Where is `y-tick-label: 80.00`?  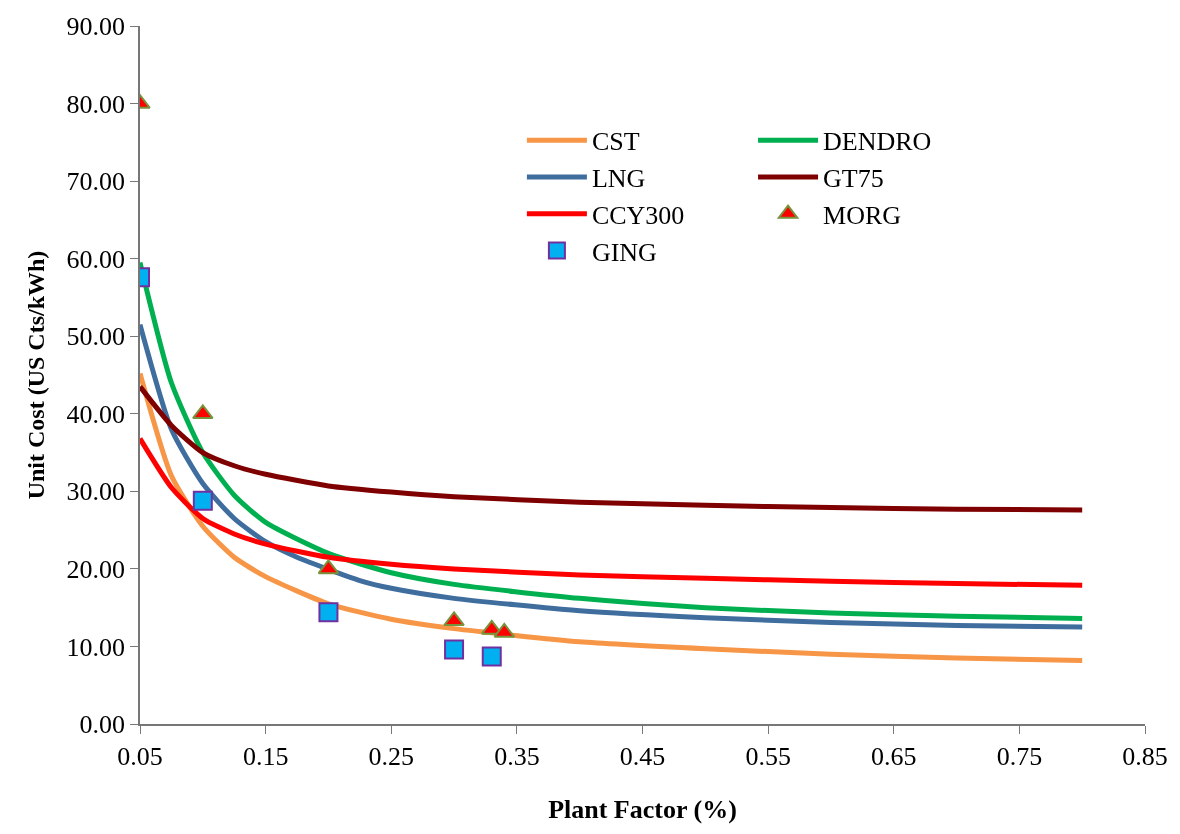 y-tick-label: 80.00 is located at coordinates (96, 104).